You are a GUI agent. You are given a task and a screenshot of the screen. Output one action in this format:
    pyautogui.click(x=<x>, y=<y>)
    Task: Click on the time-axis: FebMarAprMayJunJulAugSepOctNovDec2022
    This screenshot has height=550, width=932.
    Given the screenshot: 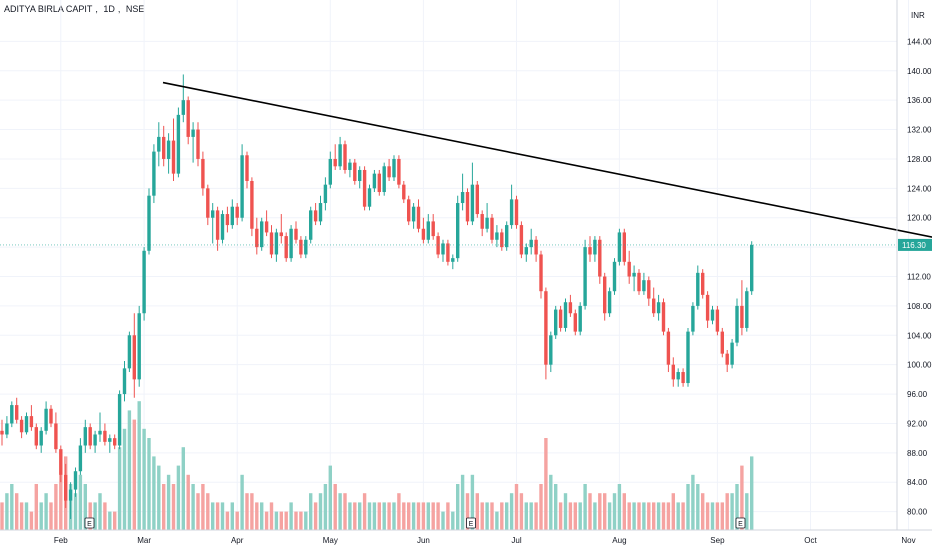 What is the action you would take?
    pyautogui.click(x=466, y=537)
    